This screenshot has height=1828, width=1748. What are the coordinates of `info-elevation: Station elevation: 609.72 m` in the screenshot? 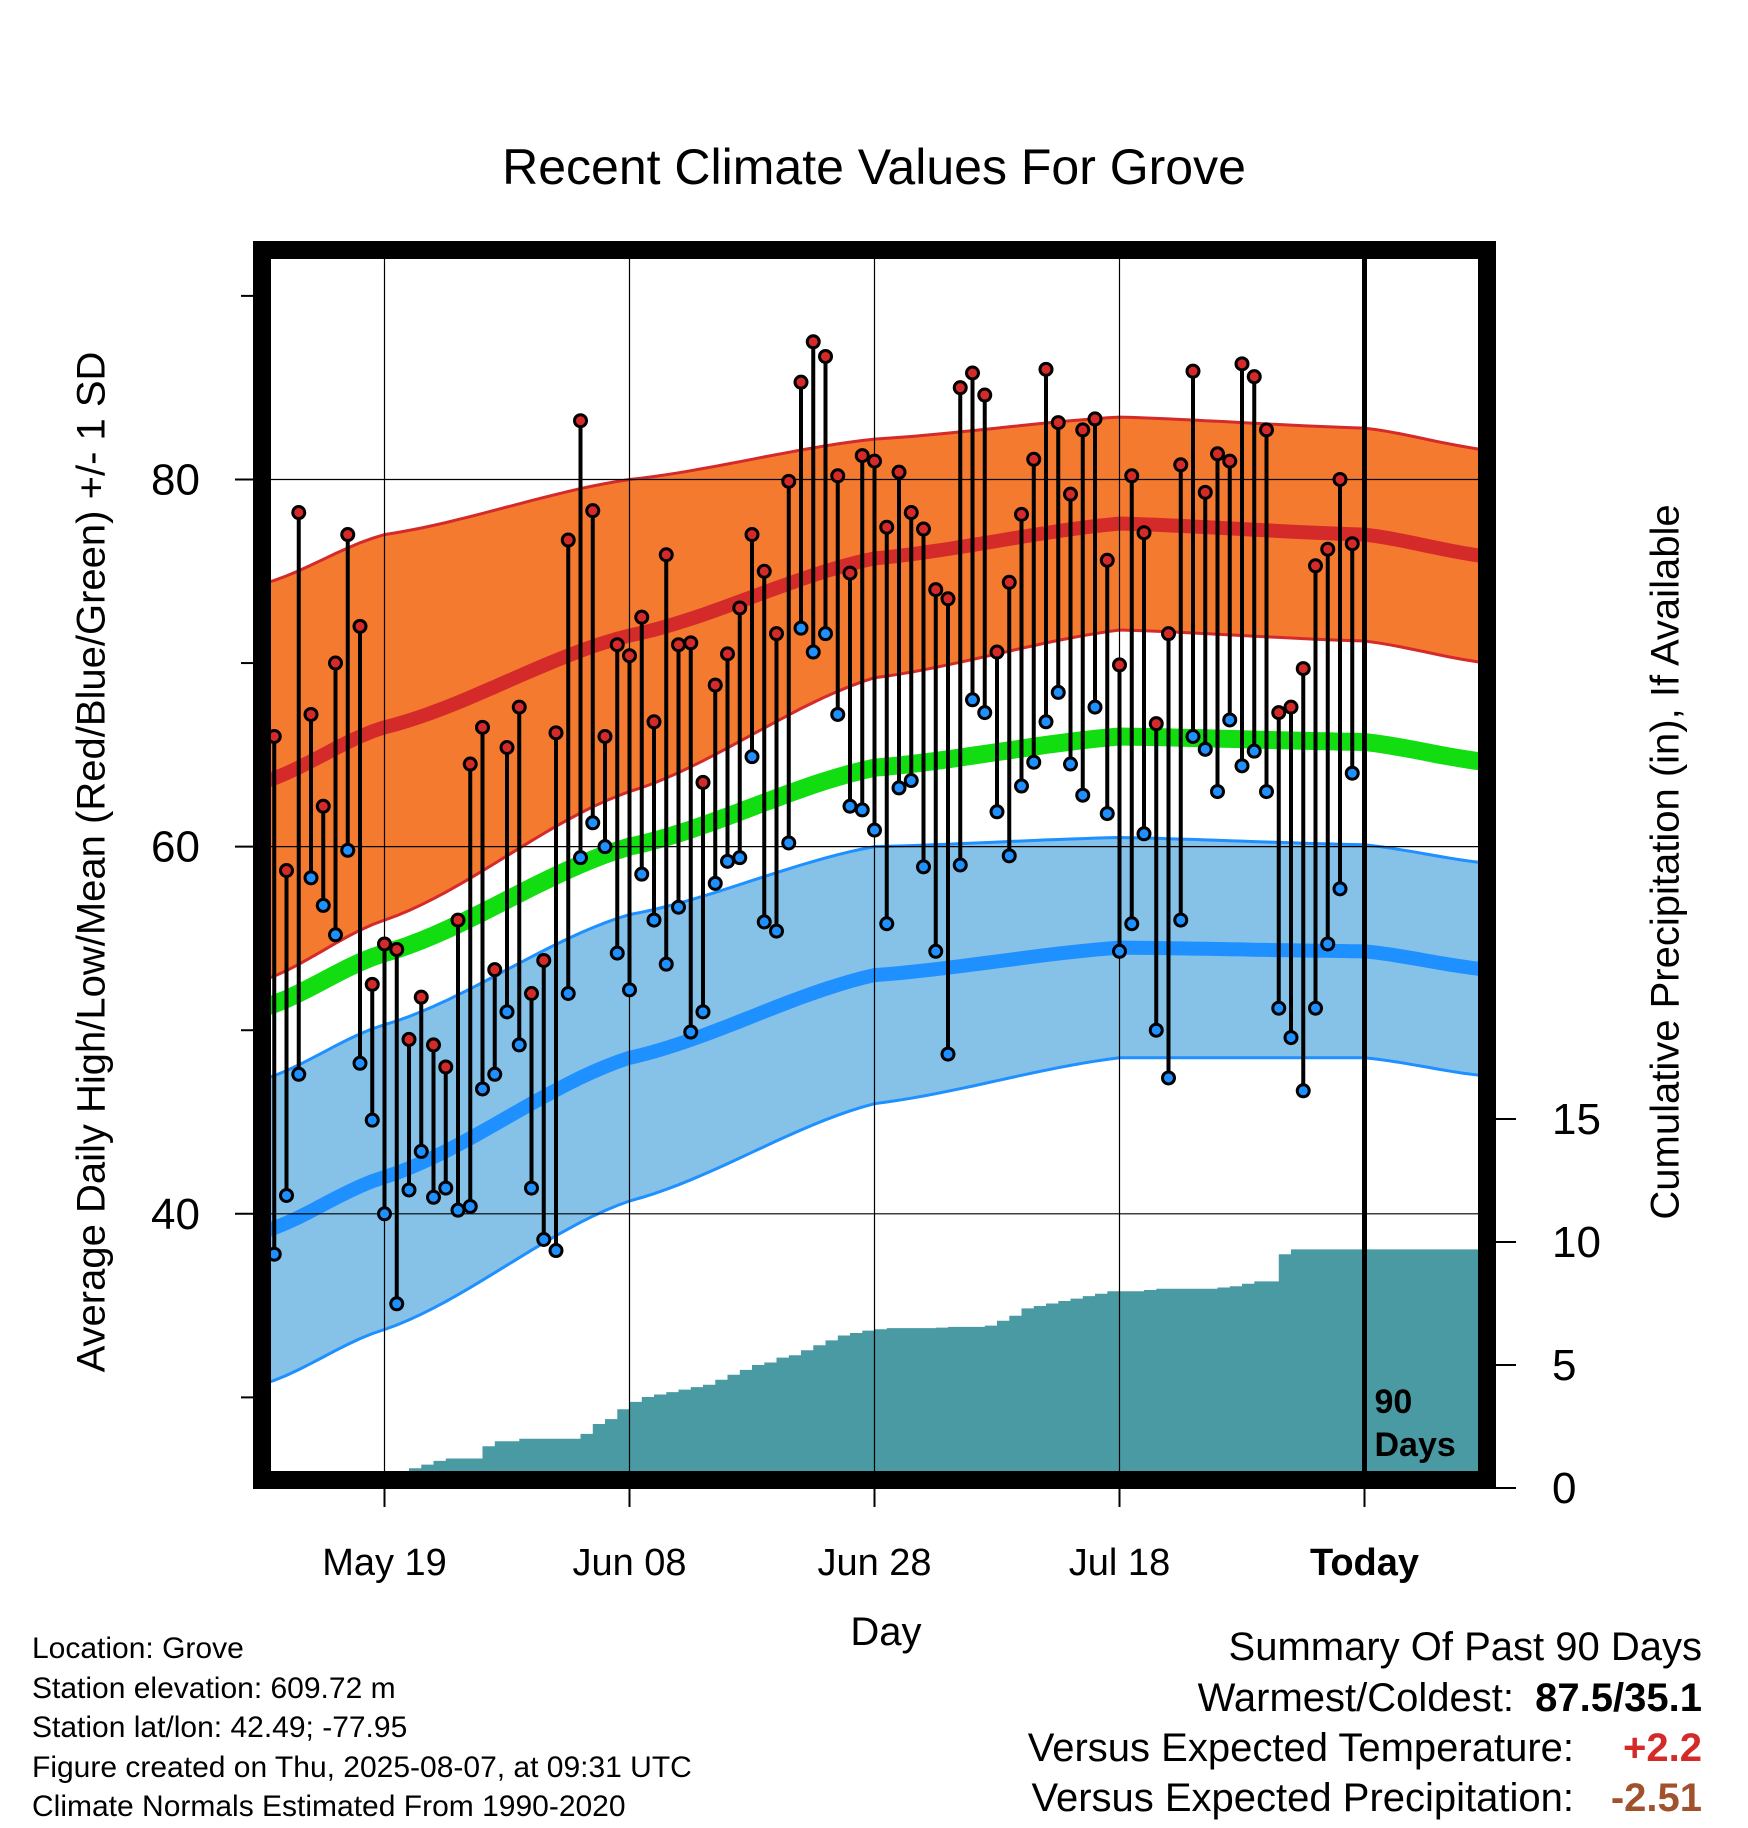 It's located at (214, 1688).